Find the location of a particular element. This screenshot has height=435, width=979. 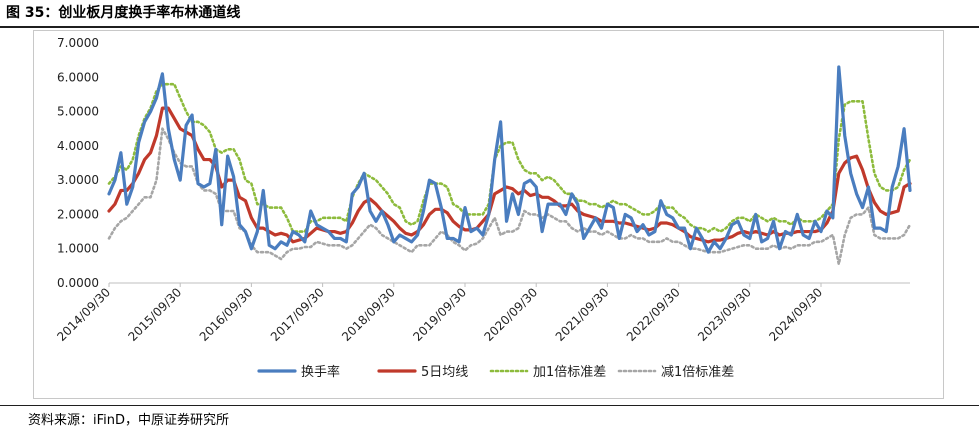

x-tick-label: 2024/09/30 is located at coordinates (795, 314).